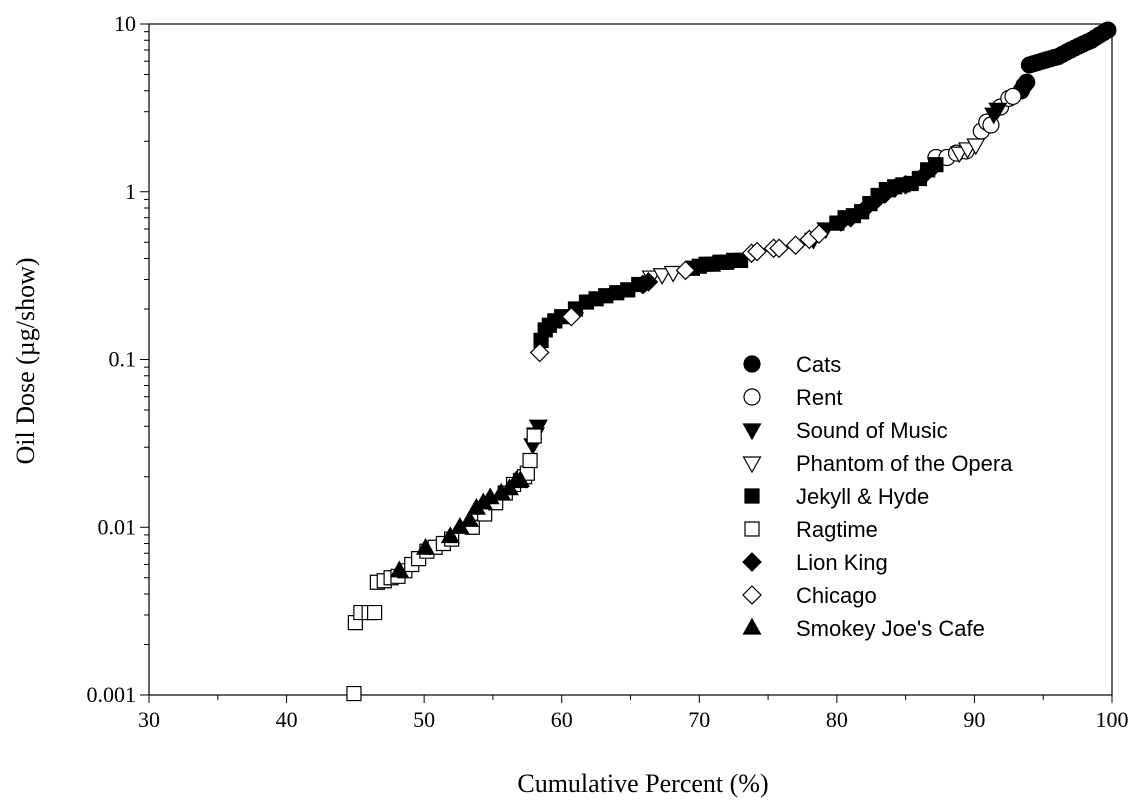 The image size is (1133, 807). Describe the element at coordinates (699, 719) in the screenshot. I see `x-tick-label: 70` at that location.